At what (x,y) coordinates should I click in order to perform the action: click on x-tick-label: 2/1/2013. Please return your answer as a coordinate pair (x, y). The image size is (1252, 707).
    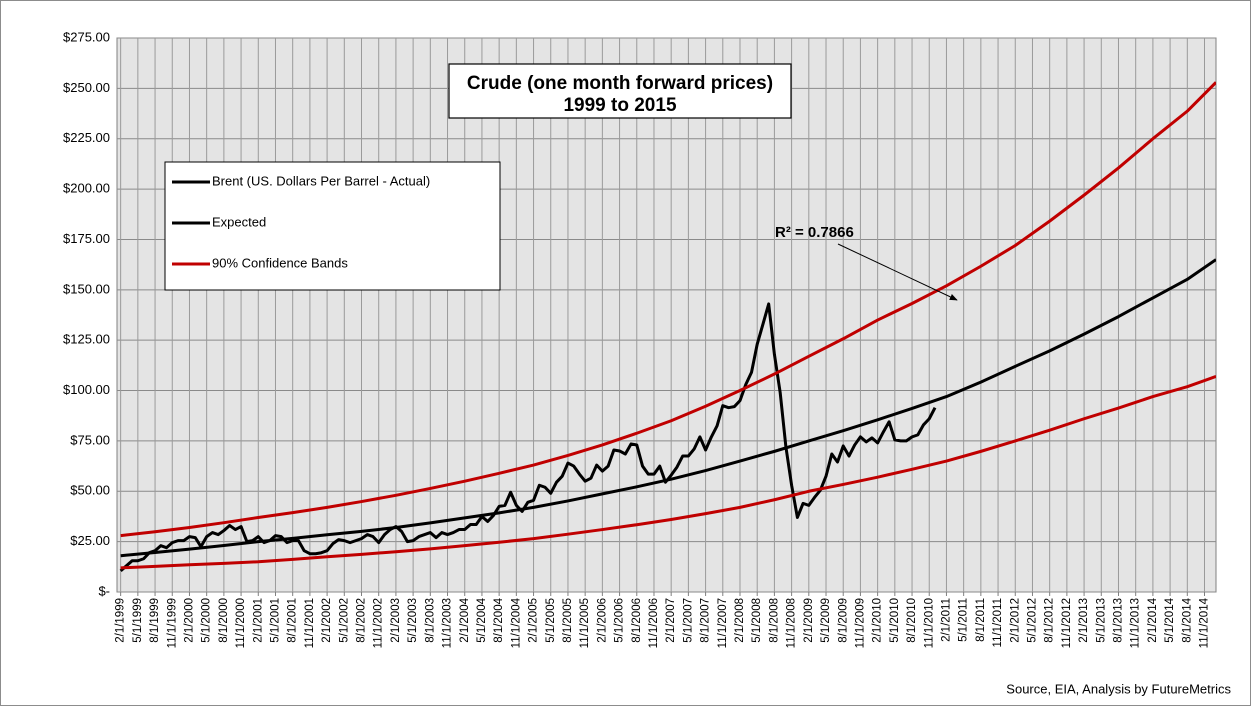
    Looking at the image, I should click on (1084, 620).